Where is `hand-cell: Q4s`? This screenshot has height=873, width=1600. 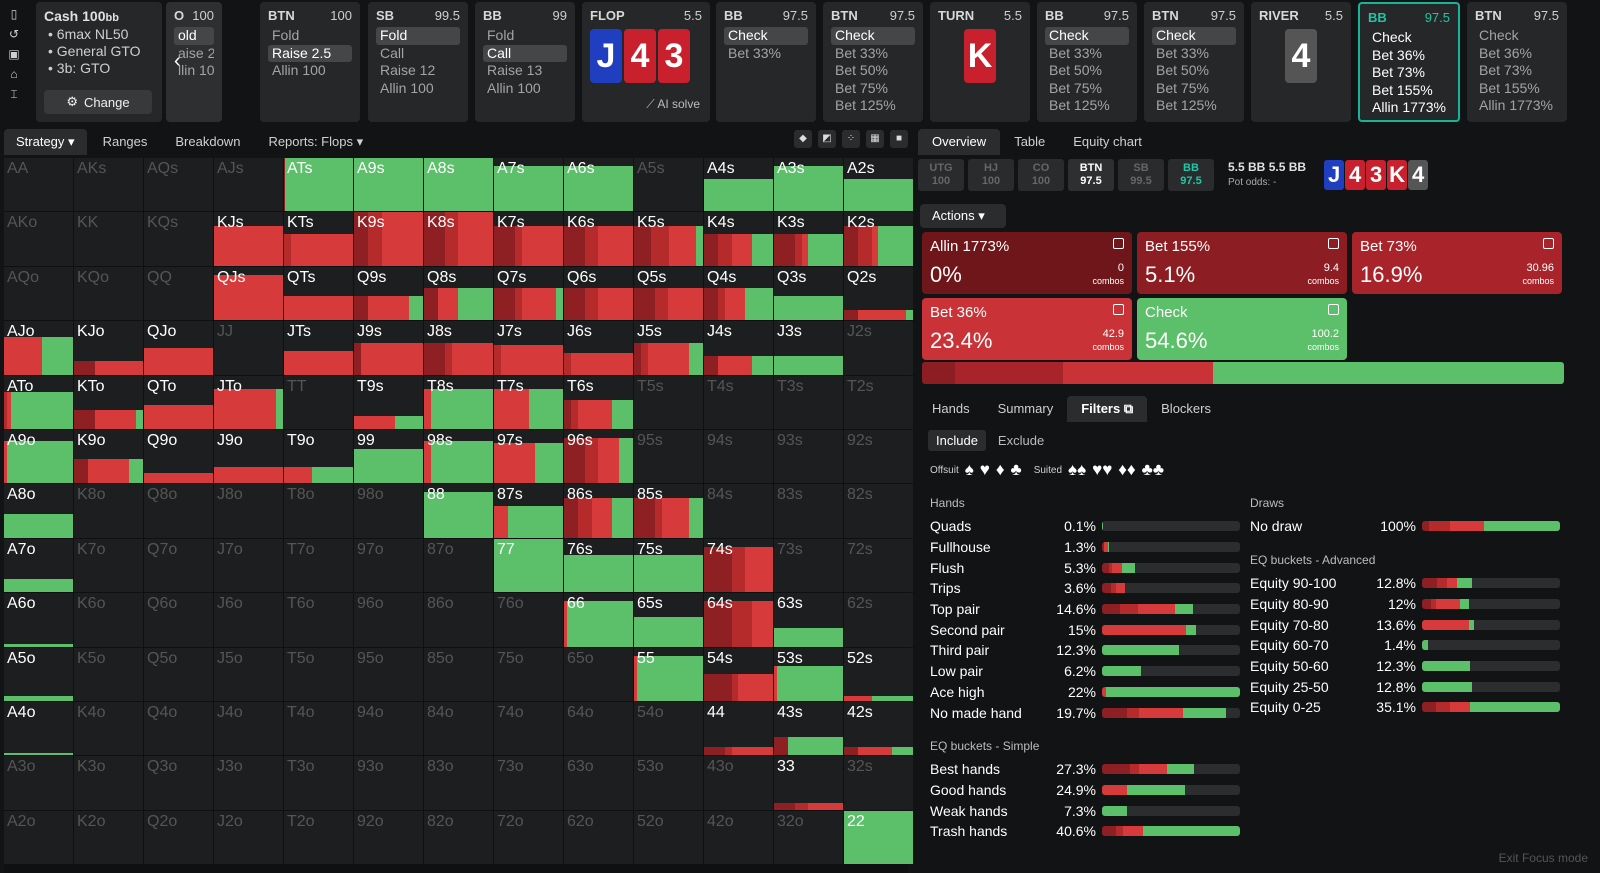 hand-cell: Q4s is located at coordinates (738, 293).